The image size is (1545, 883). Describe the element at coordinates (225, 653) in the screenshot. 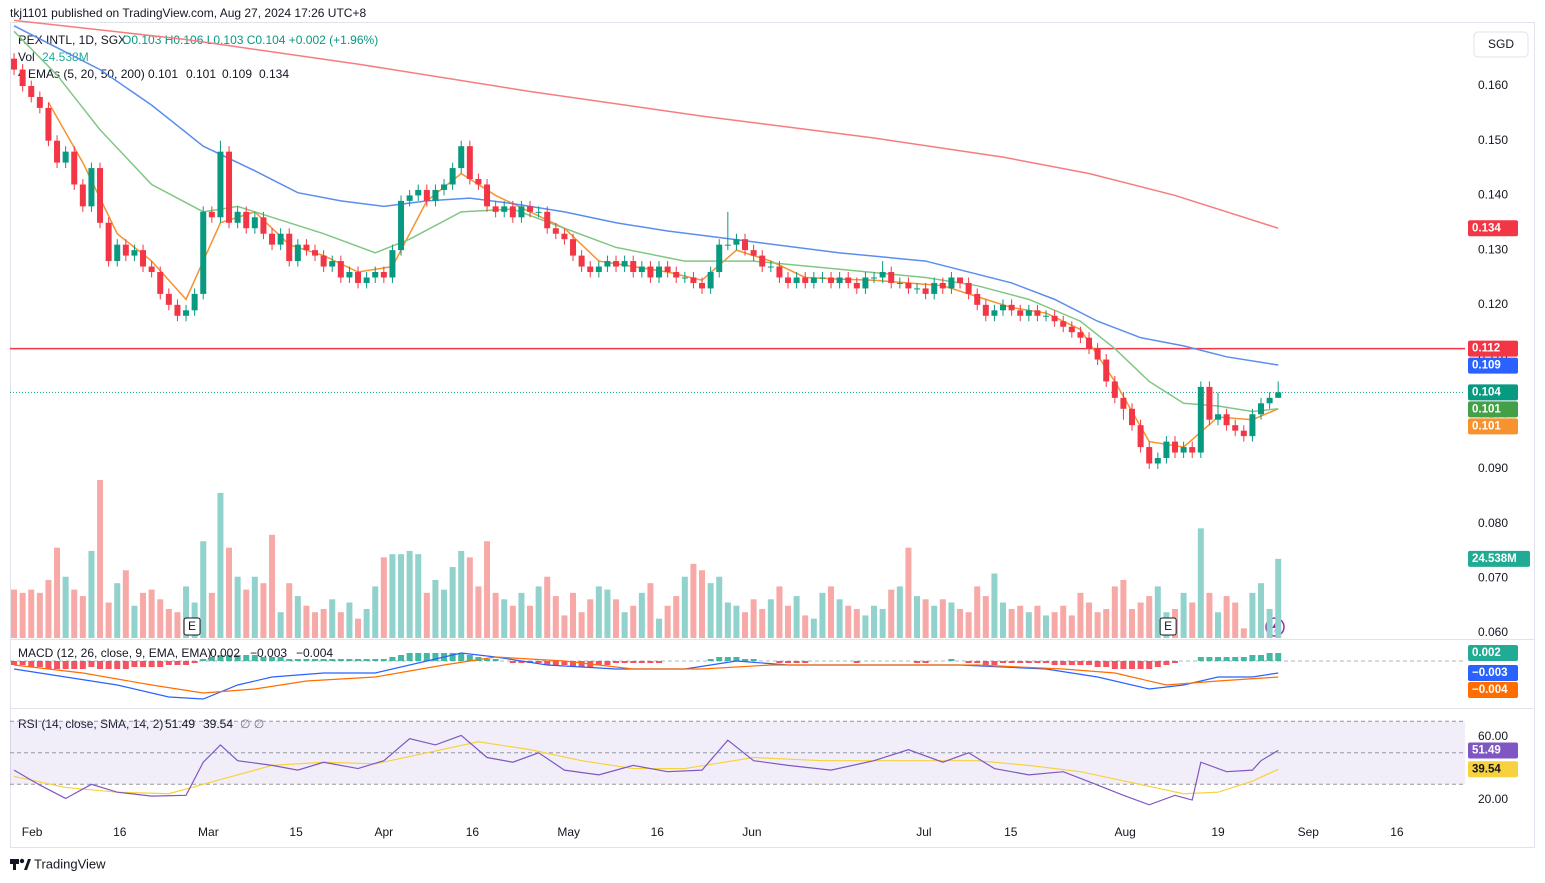

I see `macd-legend-value: 0.002` at that location.